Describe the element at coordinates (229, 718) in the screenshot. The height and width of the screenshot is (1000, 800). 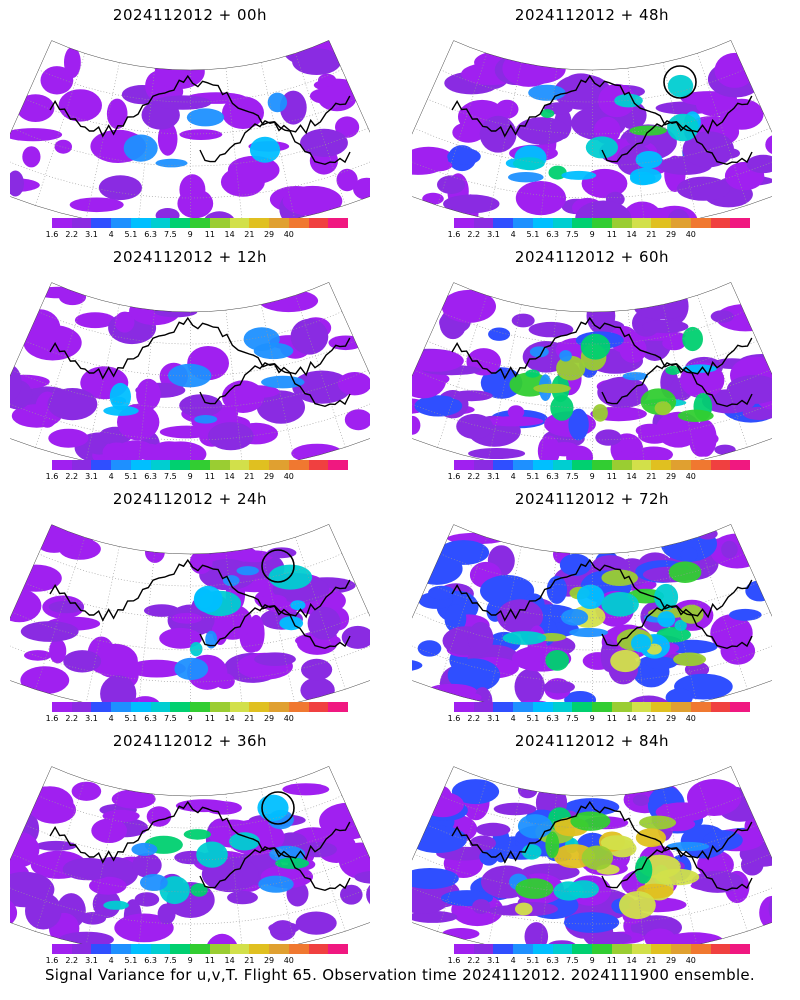
I see `colorbar-tick-label: 14` at that location.